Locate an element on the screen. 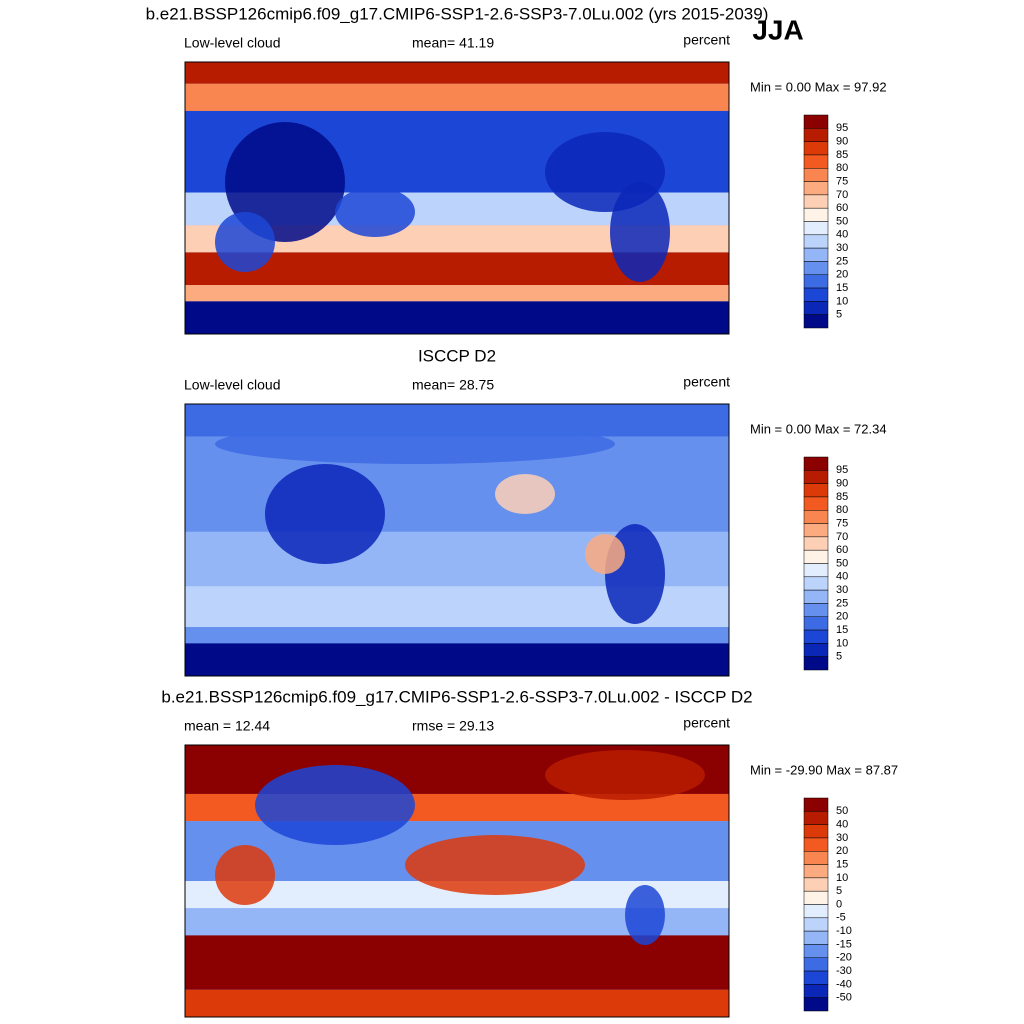 The height and width of the screenshot is (1024, 1024). center-label: mean= 41.19 is located at coordinates (453, 43).